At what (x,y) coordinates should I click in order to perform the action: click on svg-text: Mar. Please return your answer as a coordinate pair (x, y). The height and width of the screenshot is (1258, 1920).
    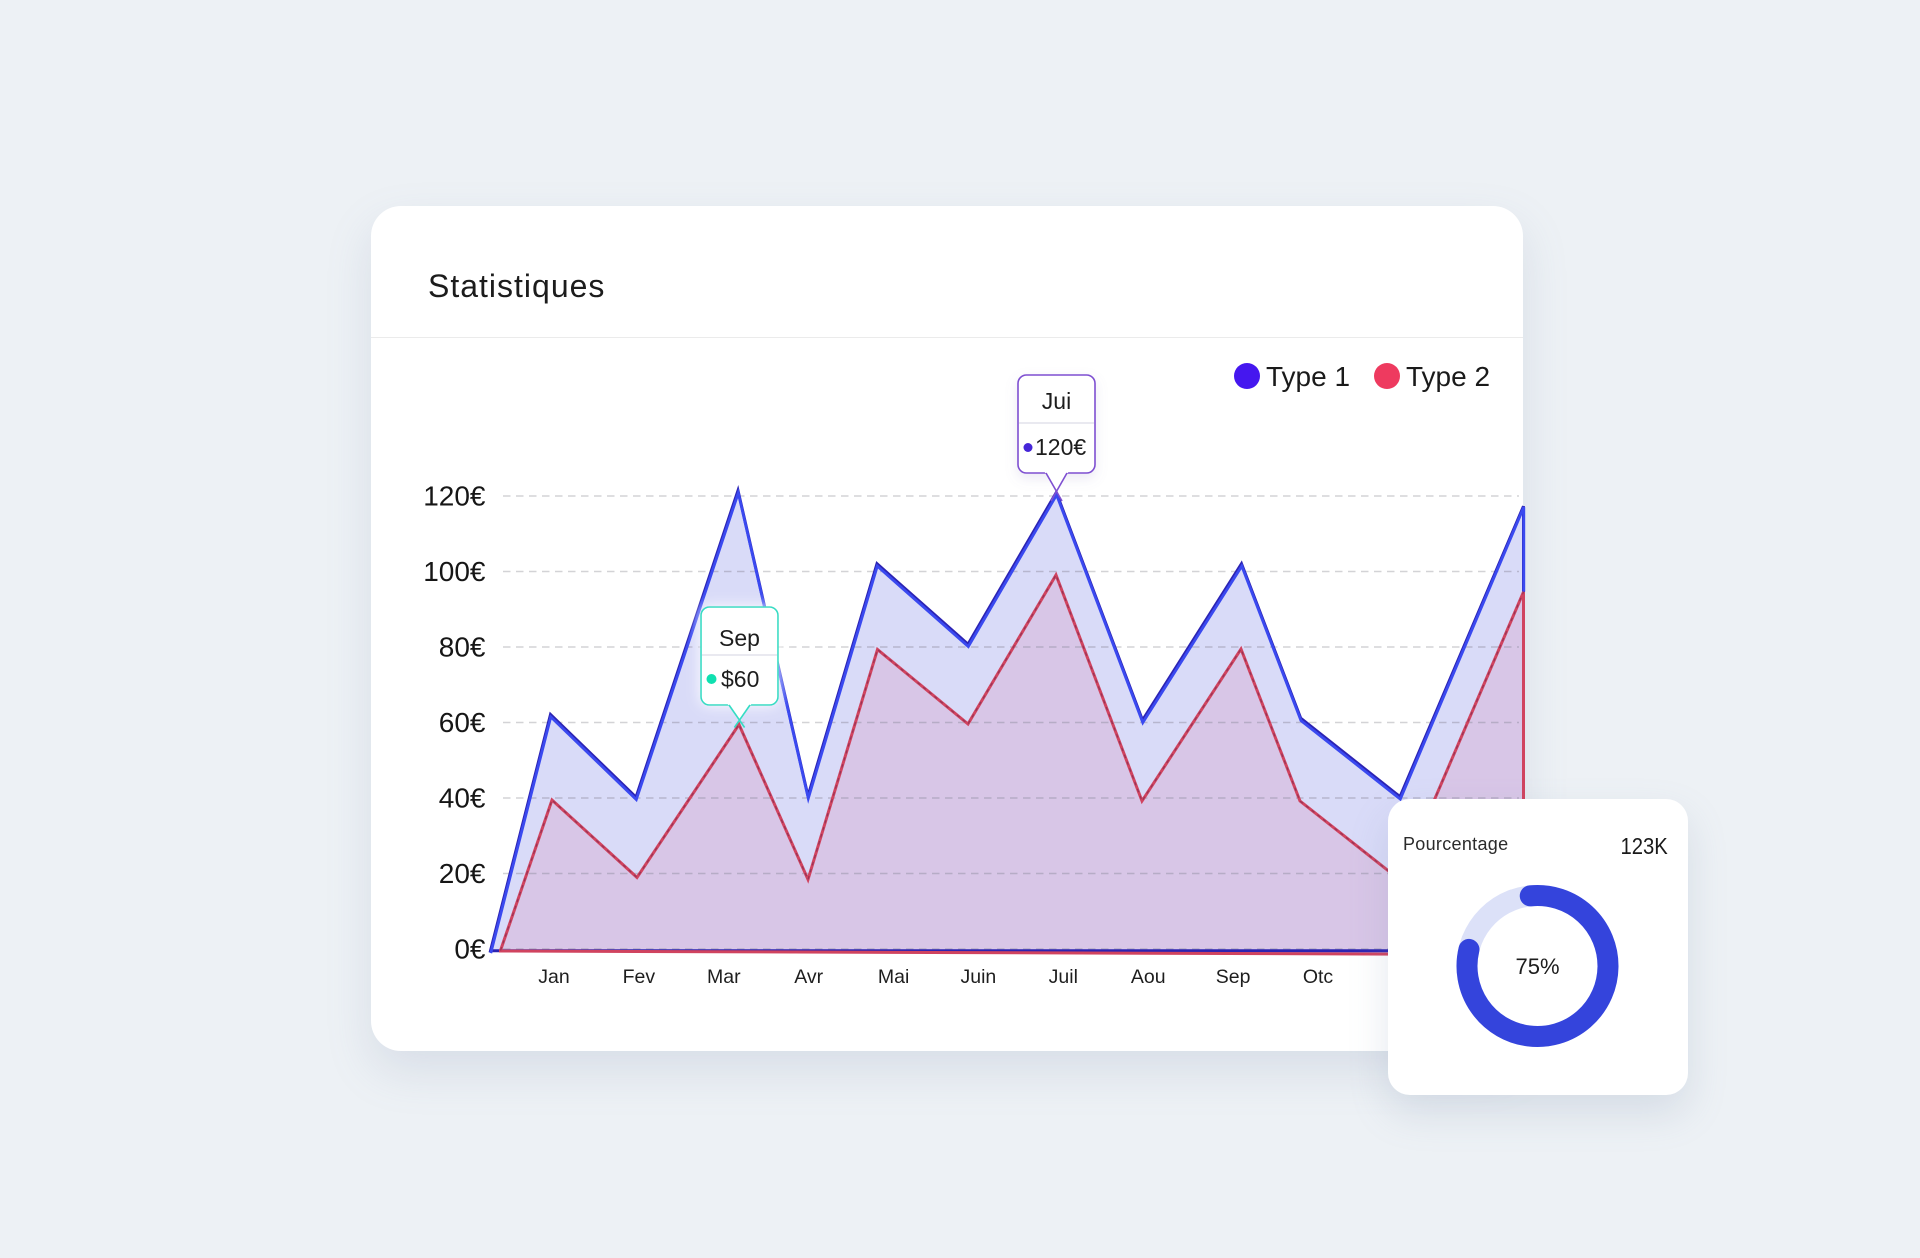
    Looking at the image, I should click on (724, 977).